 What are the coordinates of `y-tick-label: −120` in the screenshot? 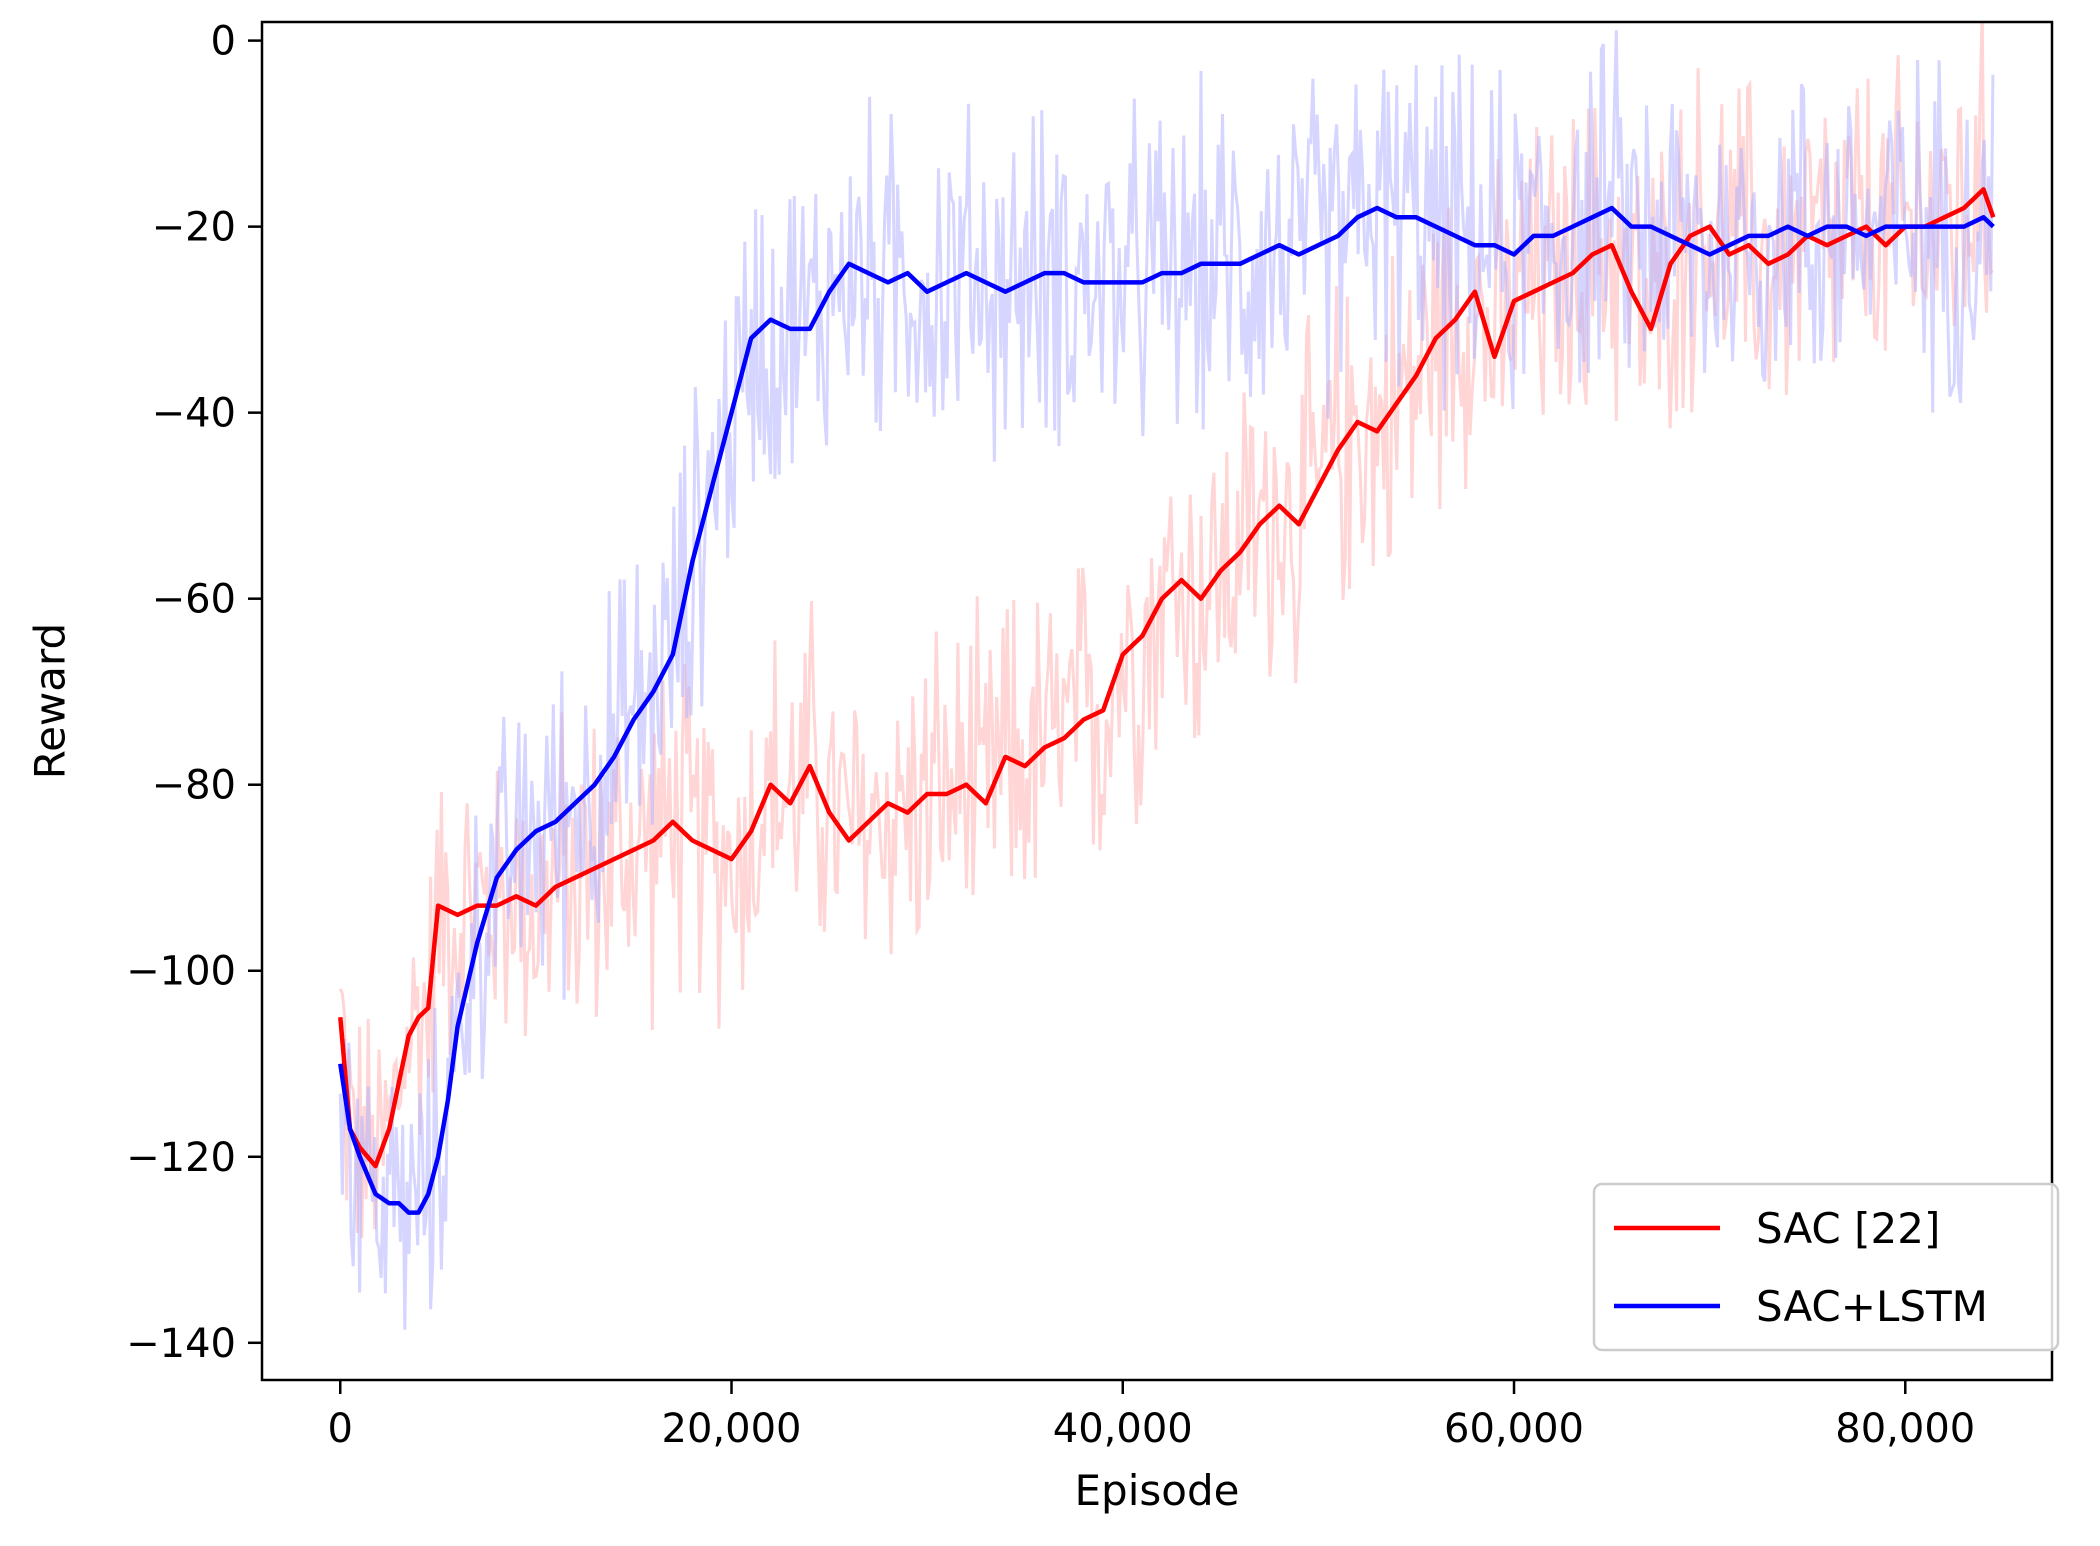 It's located at (181, 1158).